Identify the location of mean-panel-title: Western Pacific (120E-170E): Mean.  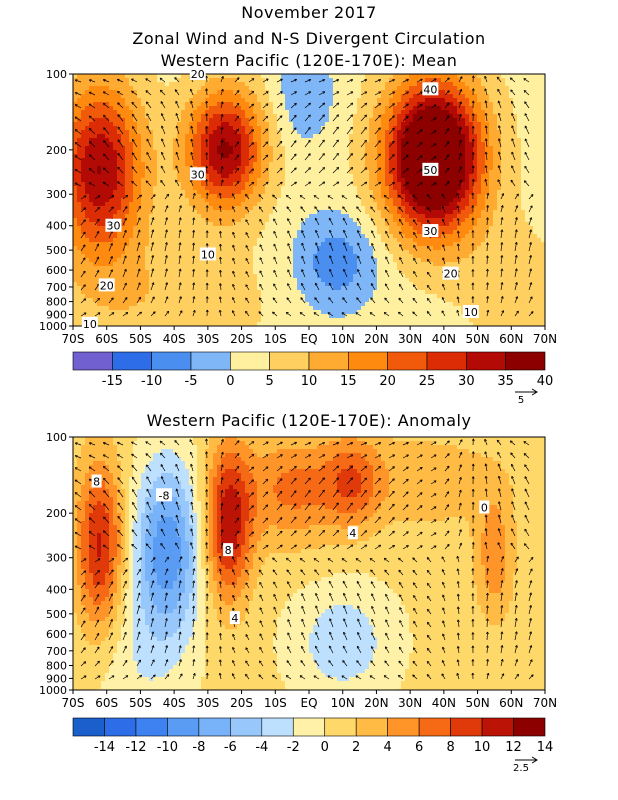
(309, 60).